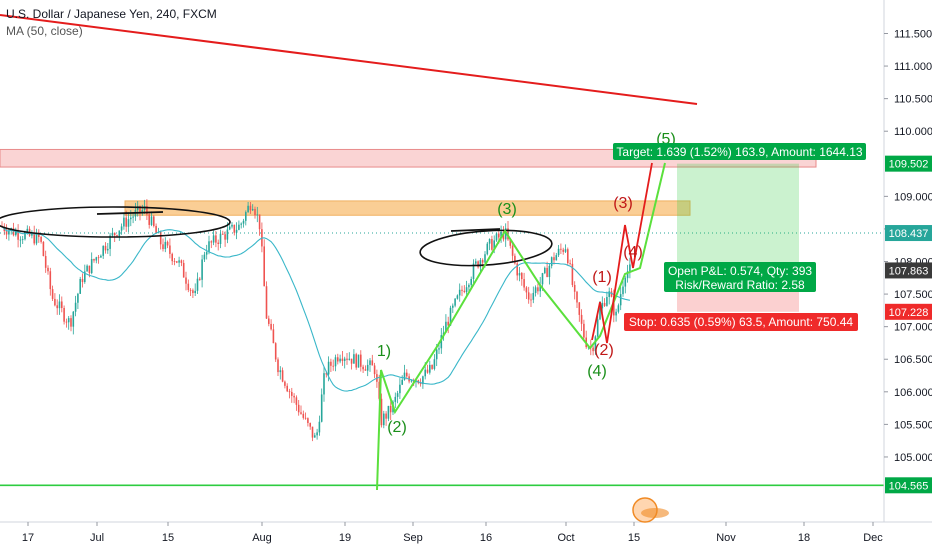 The width and height of the screenshot is (932, 550). I want to click on stop-label: Stop: 0.635 (0.59%) 63.5, Amount: 750.44, so click(741, 322).